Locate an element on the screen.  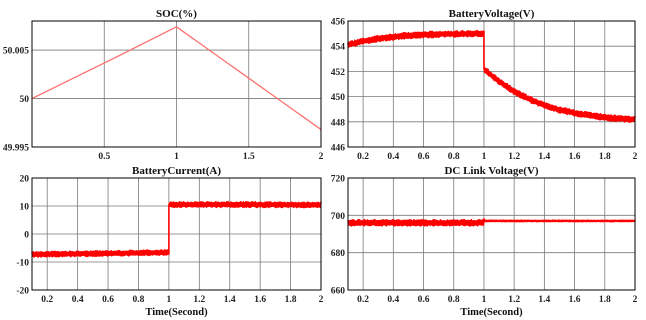
dc-link-voltage-x-tick-label: 1.4 is located at coordinates (544, 300).